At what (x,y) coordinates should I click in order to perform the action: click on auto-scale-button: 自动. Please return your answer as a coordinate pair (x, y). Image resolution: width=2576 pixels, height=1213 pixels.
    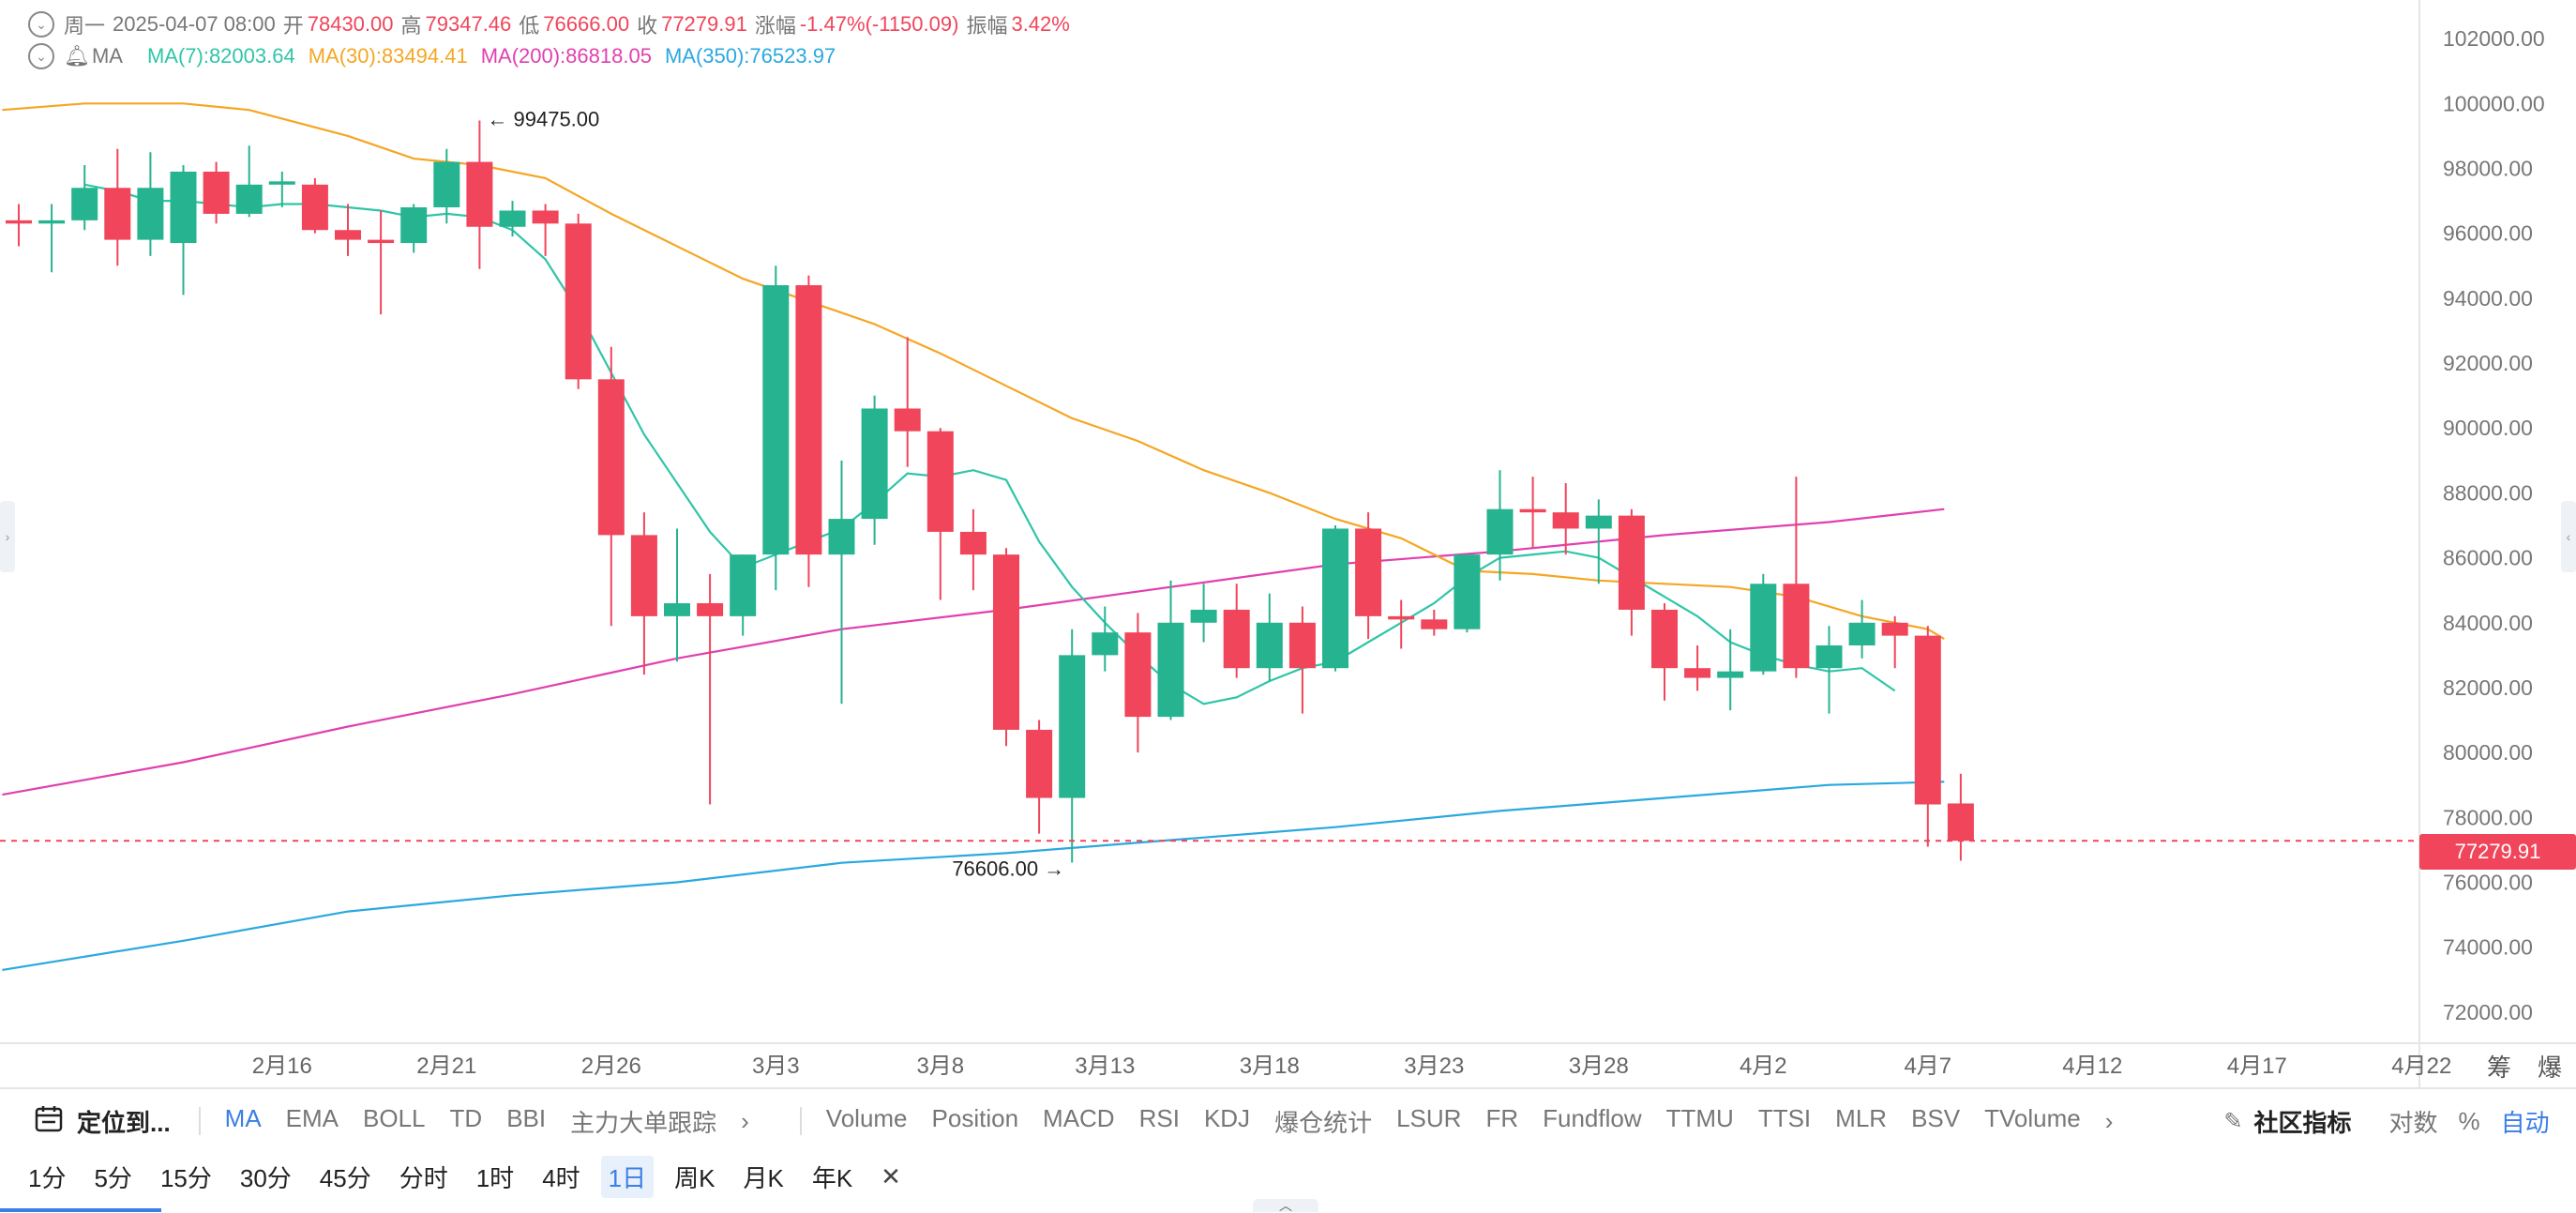
    Looking at the image, I should click on (2525, 1122).